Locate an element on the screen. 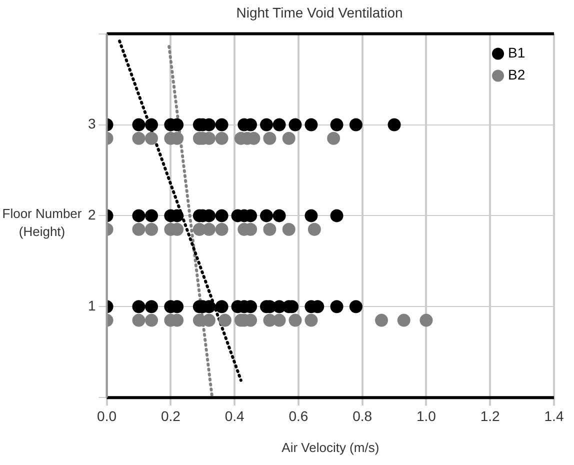 The width and height of the screenshot is (574, 465). x-tick-label: 0.6 is located at coordinates (298, 416).